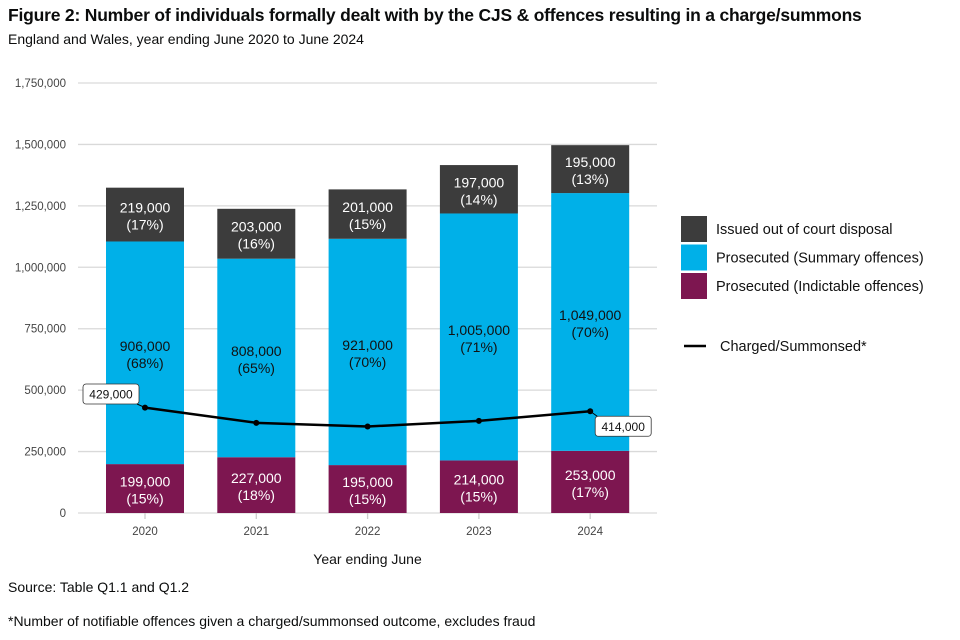 The height and width of the screenshot is (640, 960). What do you see at coordinates (45, 330) in the screenshot?
I see `y-tick-label: 750,000` at bounding box center [45, 330].